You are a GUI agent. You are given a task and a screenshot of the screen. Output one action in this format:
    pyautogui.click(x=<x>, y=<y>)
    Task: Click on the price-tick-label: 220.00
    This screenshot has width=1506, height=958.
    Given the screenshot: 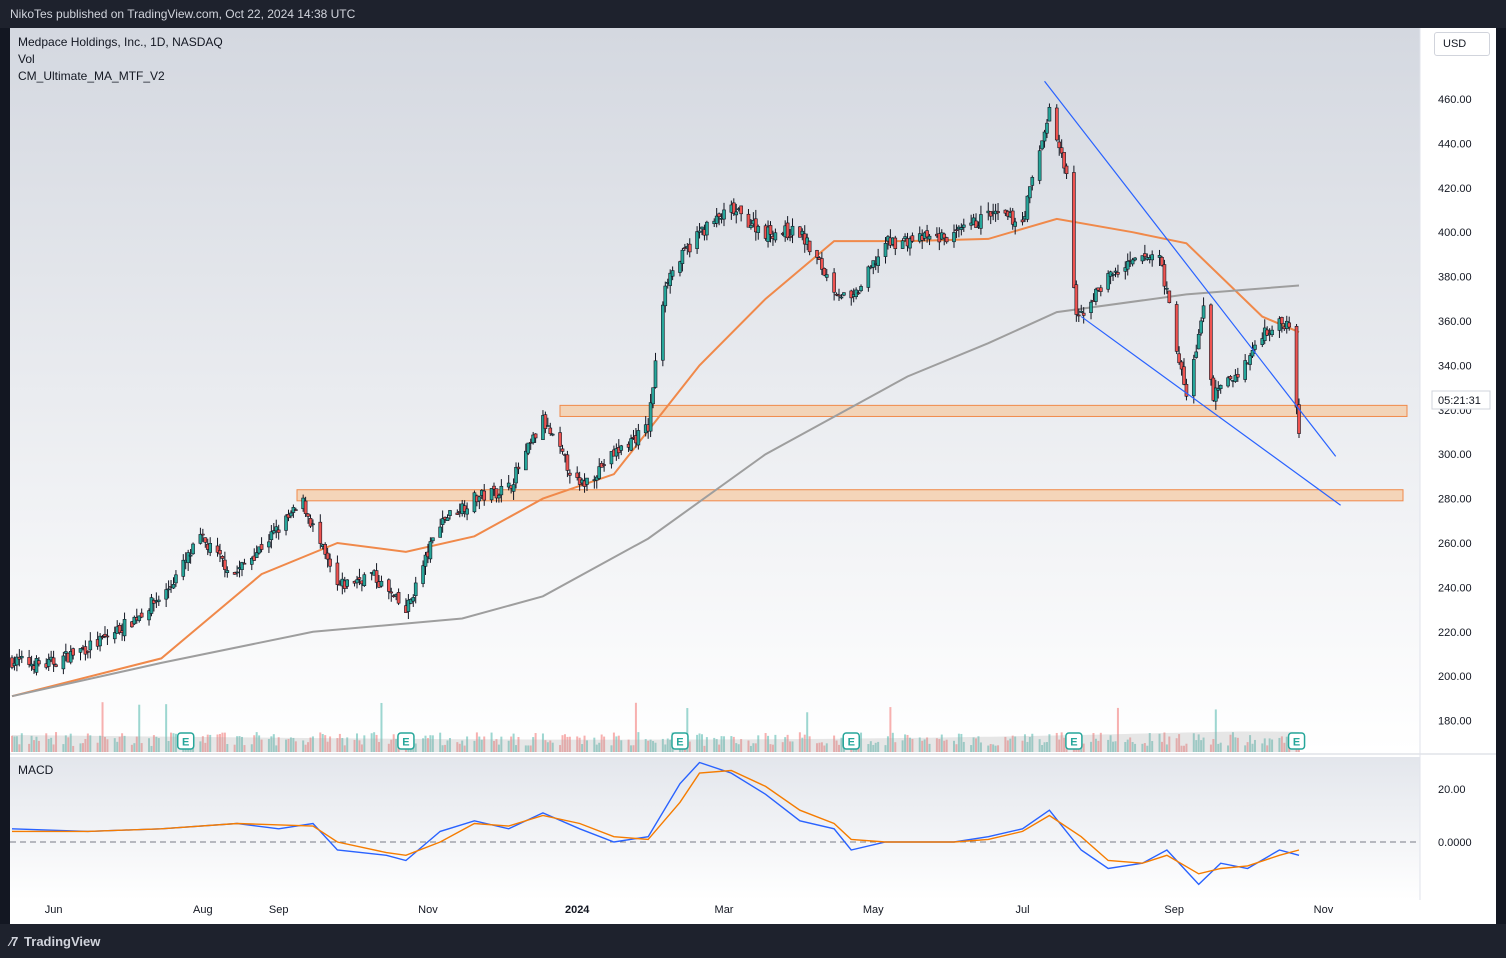 What is the action you would take?
    pyautogui.click(x=1455, y=633)
    